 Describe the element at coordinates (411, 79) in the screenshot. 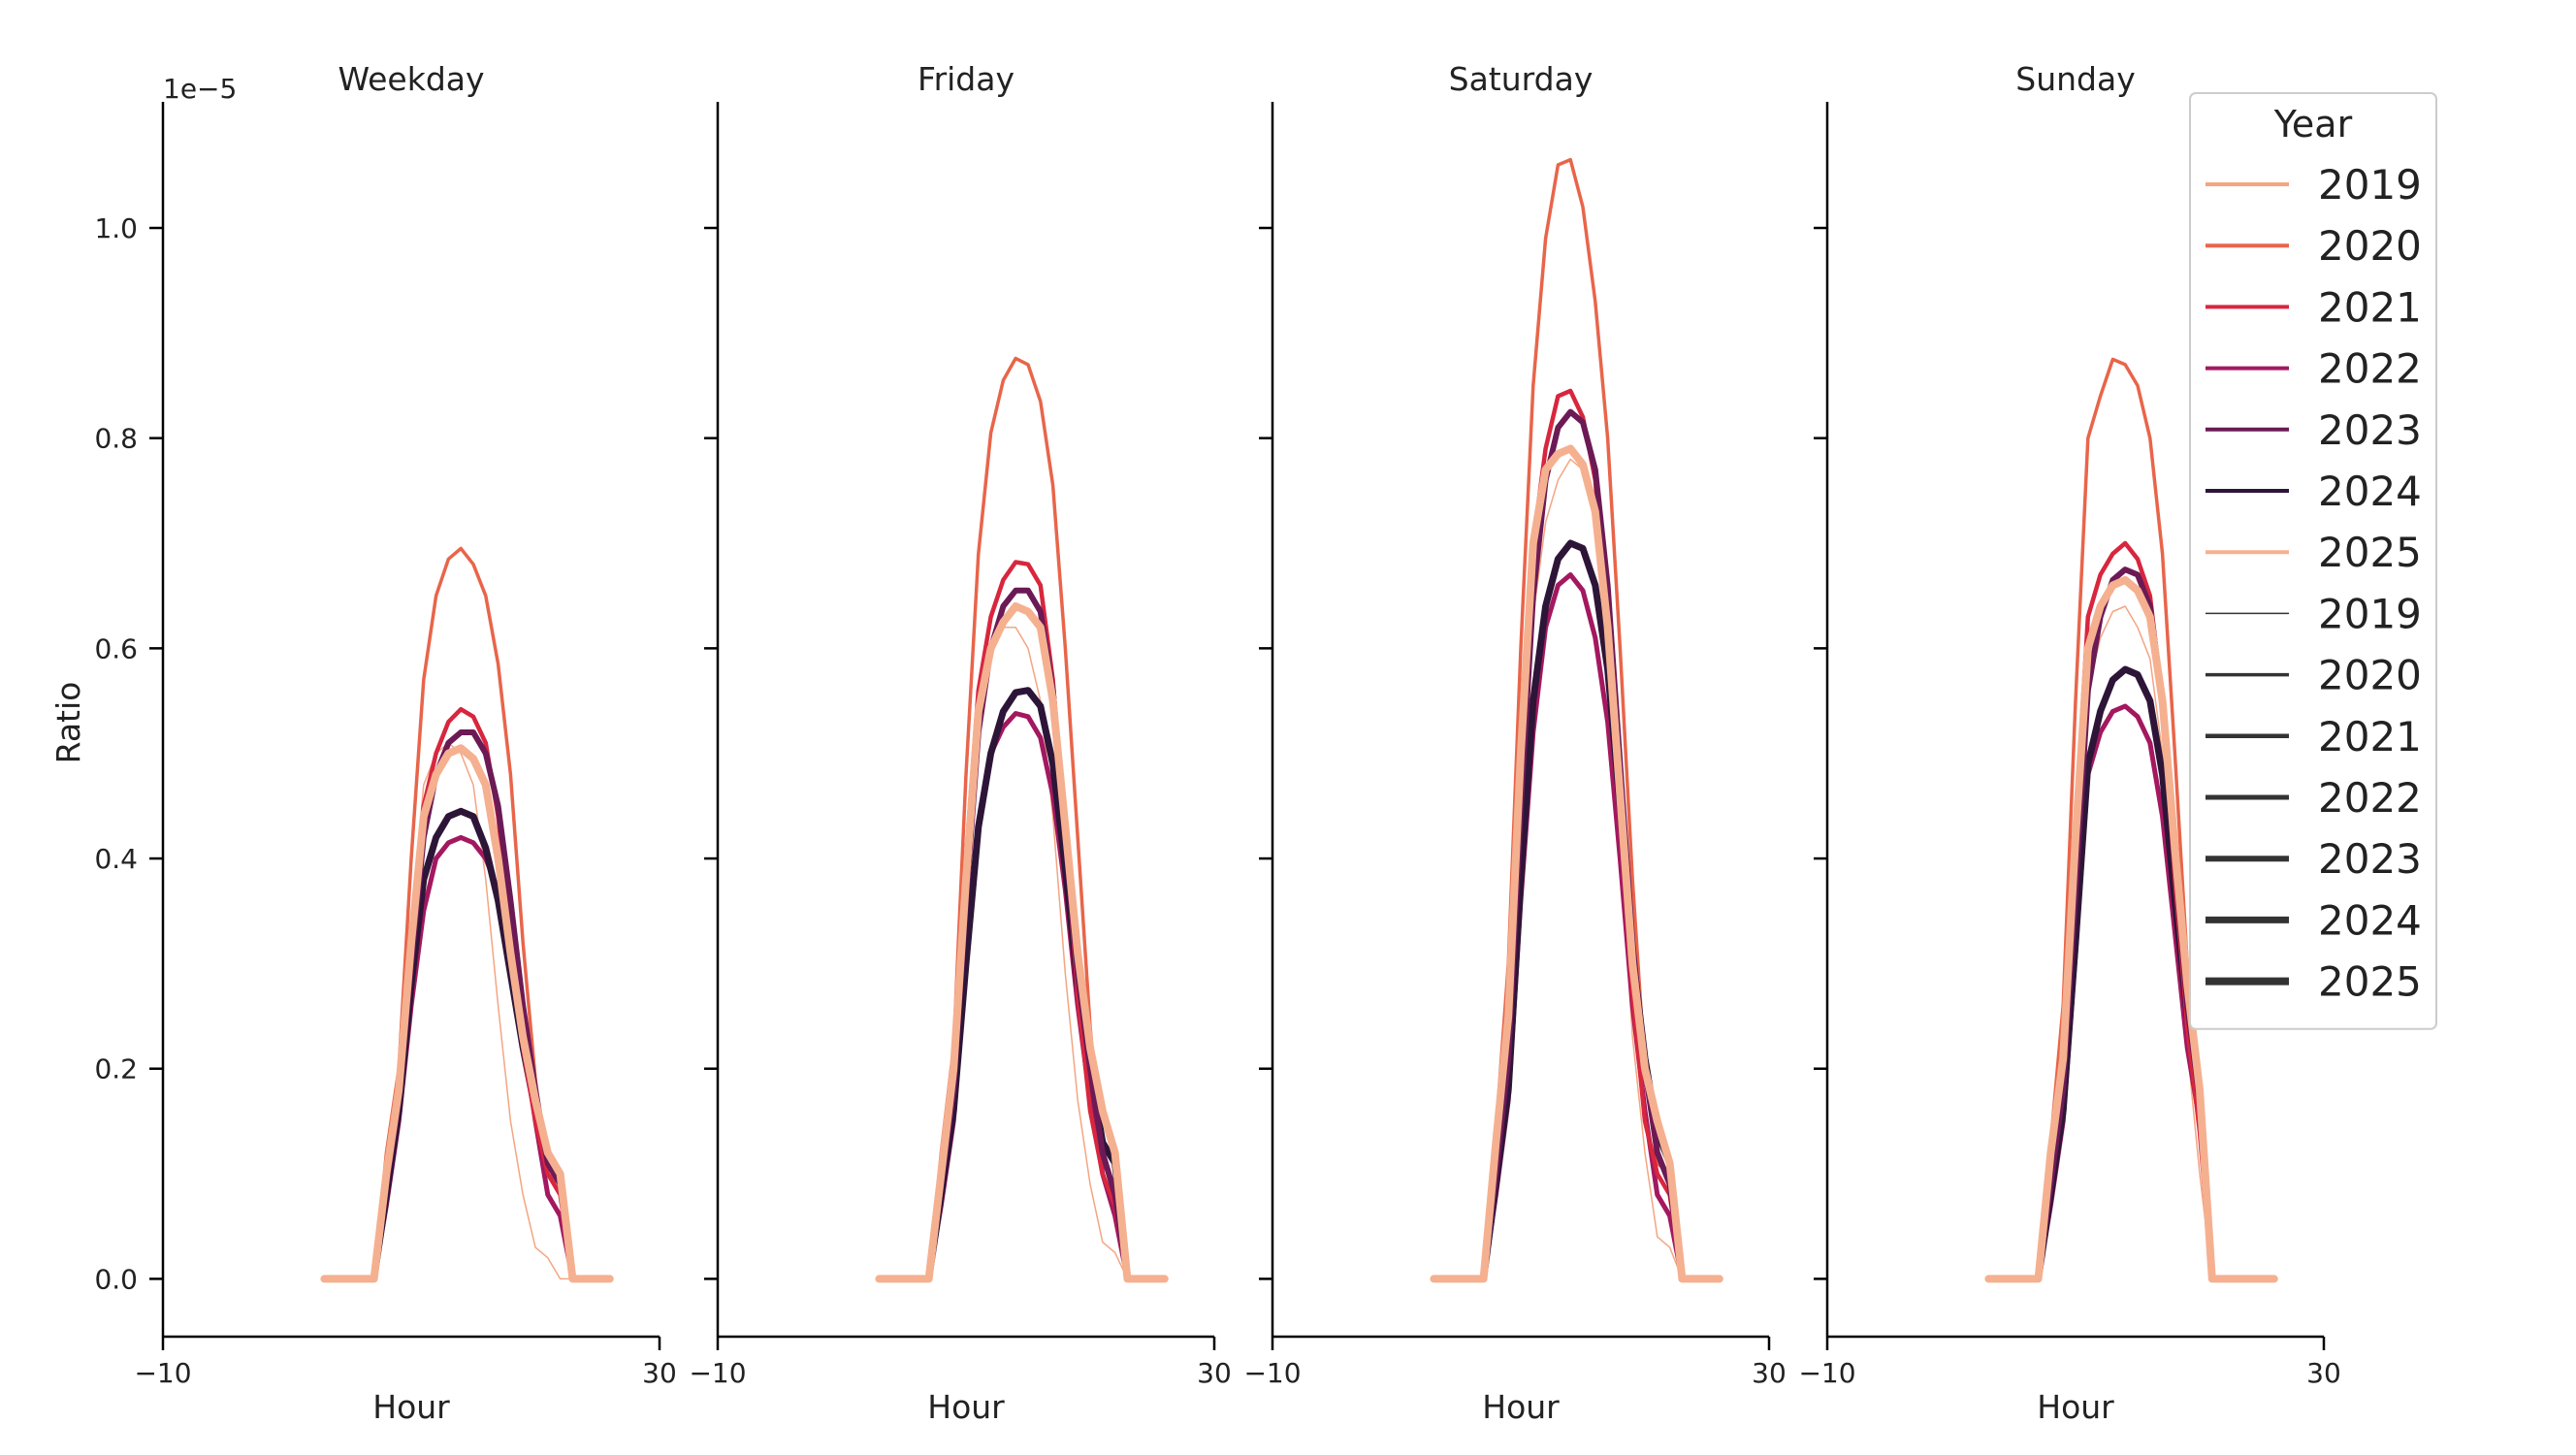

I see `panel-title-weekday: Weekday` at that location.